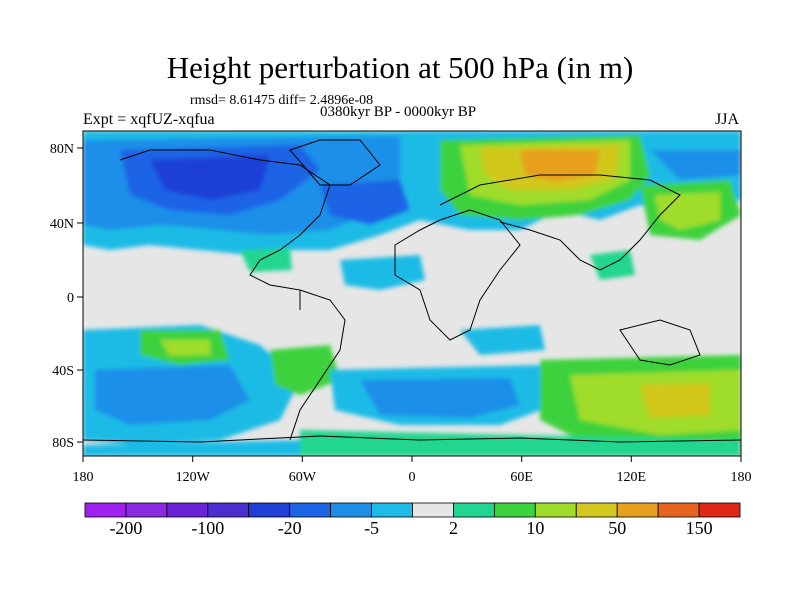 The height and width of the screenshot is (600, 800). I want to click on lon-tick-label: 120W, so click(193, 477).